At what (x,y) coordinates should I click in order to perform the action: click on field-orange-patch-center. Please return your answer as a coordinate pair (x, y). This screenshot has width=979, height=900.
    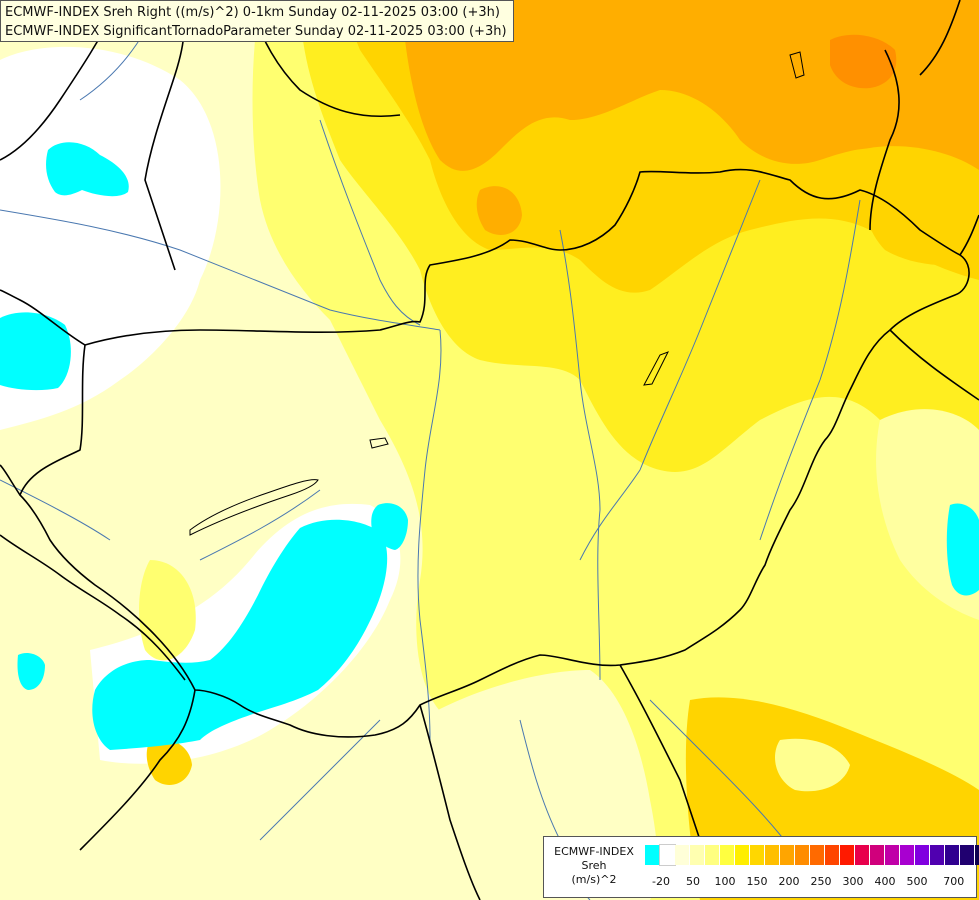
    Looking at the image, I should click on (499, 210).